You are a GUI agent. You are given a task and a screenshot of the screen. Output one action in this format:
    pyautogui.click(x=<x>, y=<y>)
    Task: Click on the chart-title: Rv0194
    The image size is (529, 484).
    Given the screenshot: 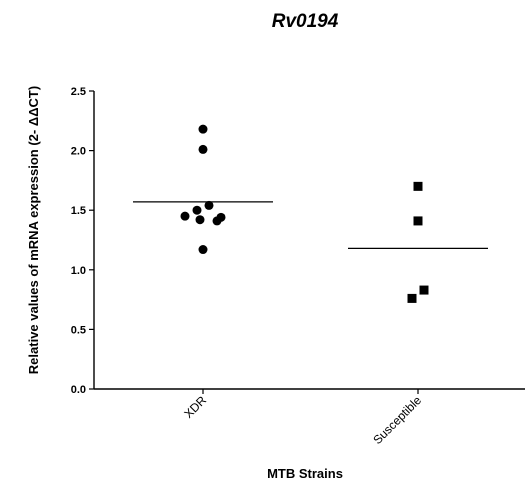 What is the action you would take?
    pyautogui.click(x=305, y=21)
    